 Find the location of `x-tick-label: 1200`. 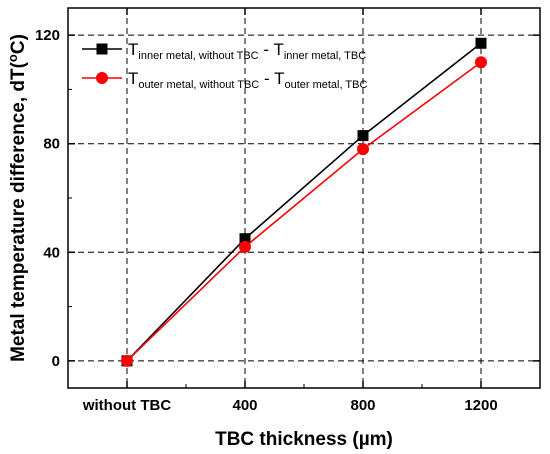

x-tick-label: 1200 is located at coordinates (480, 405).